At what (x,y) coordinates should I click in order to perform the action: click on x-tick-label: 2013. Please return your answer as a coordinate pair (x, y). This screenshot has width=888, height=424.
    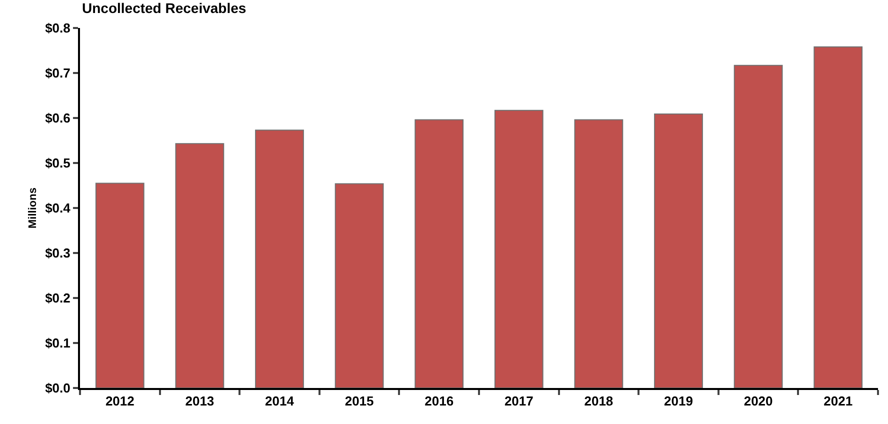
    Looking at the image, I should click on (199, 401).